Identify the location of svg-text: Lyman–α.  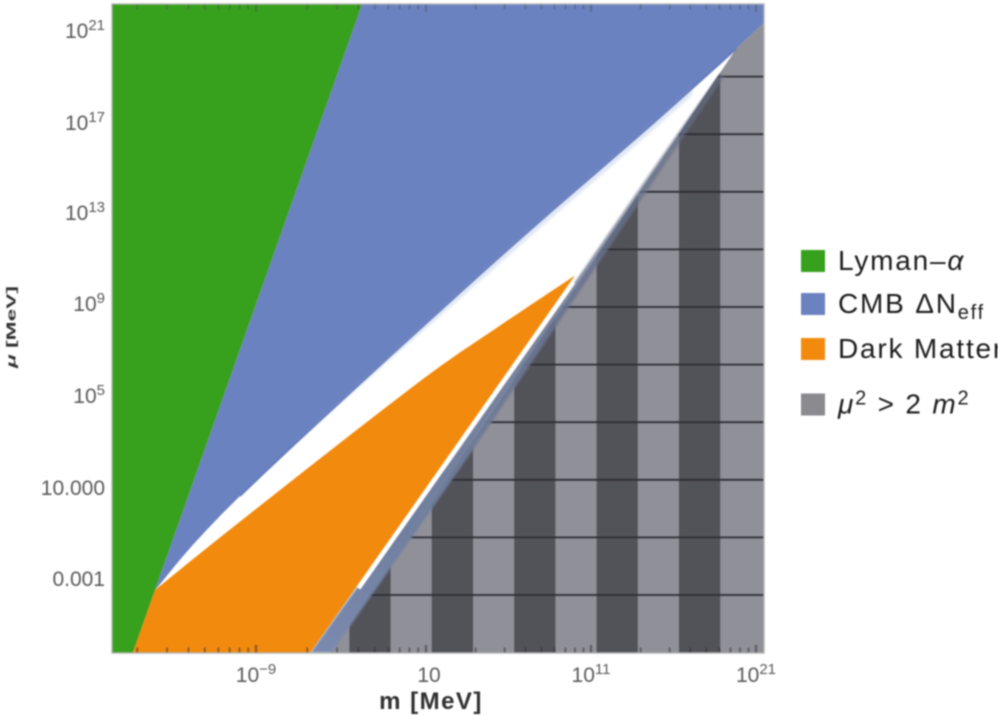
(901, 260).